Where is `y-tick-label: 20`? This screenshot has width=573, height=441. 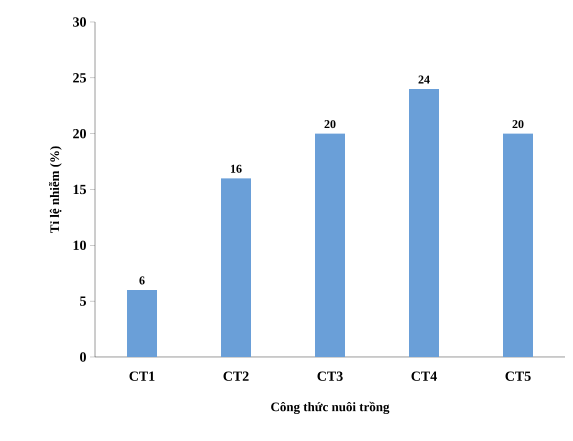
y-tick-label: 20 is located at coordinates (79, 133).